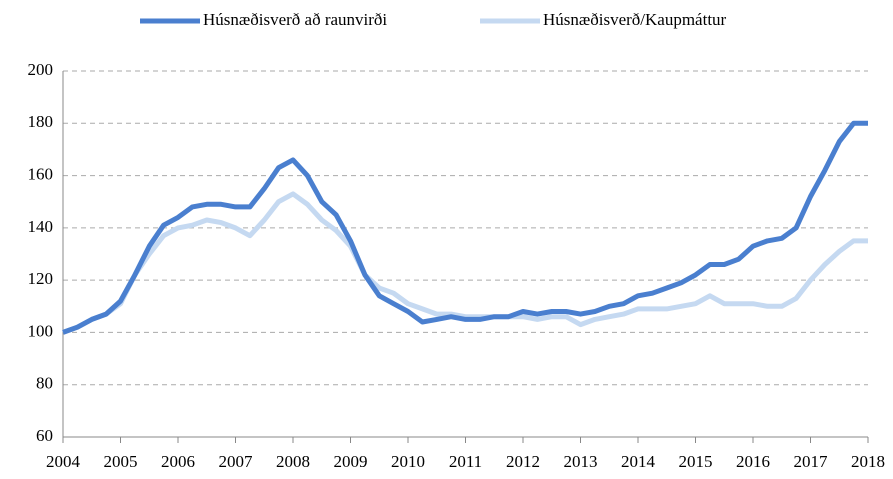  What do you see at coordinates (63, 461) in the screenshot?
I see `x-tick-label: 2004` at bounding box center [63, 461].